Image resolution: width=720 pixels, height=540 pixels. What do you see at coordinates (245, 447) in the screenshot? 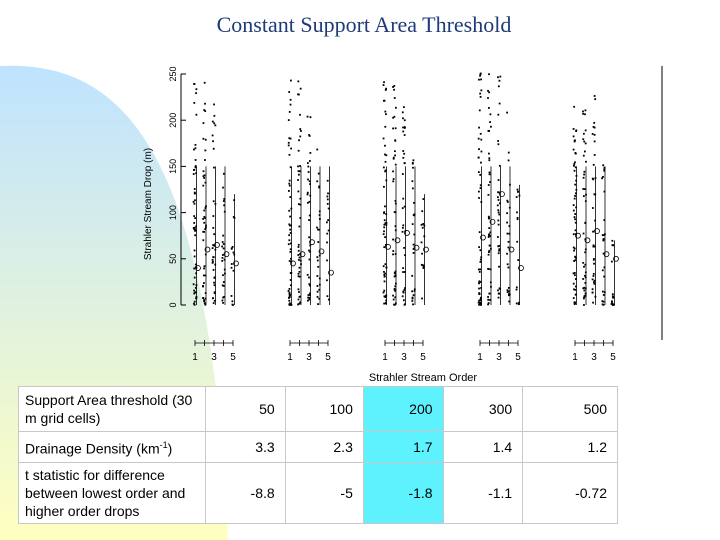
I see `density-cell: 3.3` at bounding box center [245, 447].